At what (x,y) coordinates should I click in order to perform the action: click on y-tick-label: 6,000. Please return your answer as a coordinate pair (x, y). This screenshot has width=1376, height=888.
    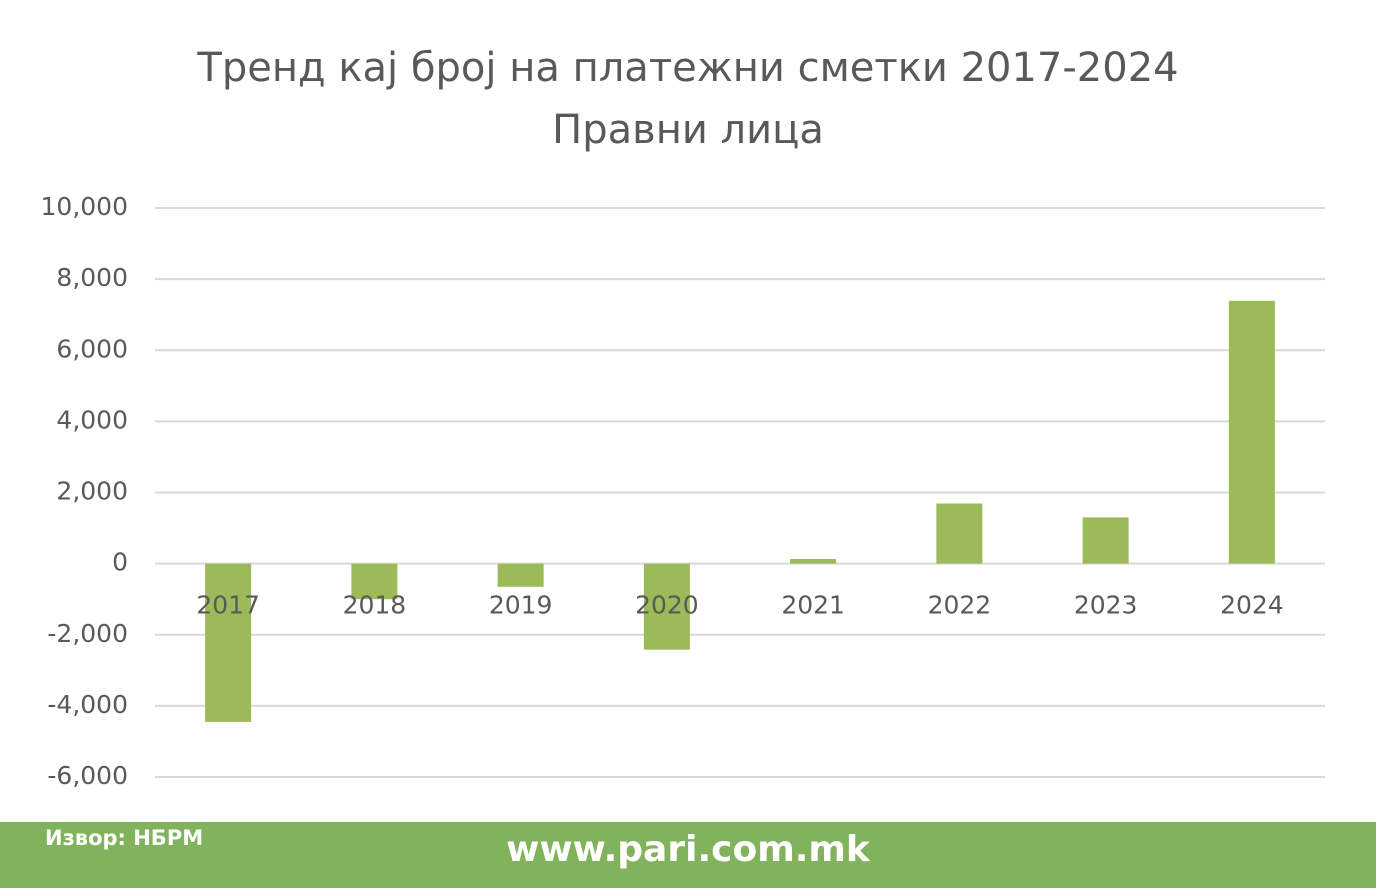
    Looking at the image, I should click on (92, 348).